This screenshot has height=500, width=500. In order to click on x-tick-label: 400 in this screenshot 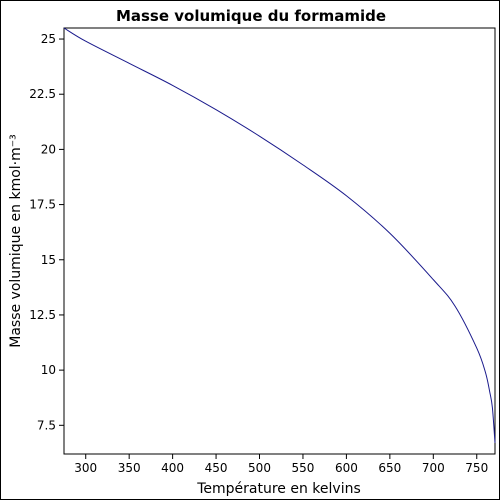, I will do `click(172, 468)`.